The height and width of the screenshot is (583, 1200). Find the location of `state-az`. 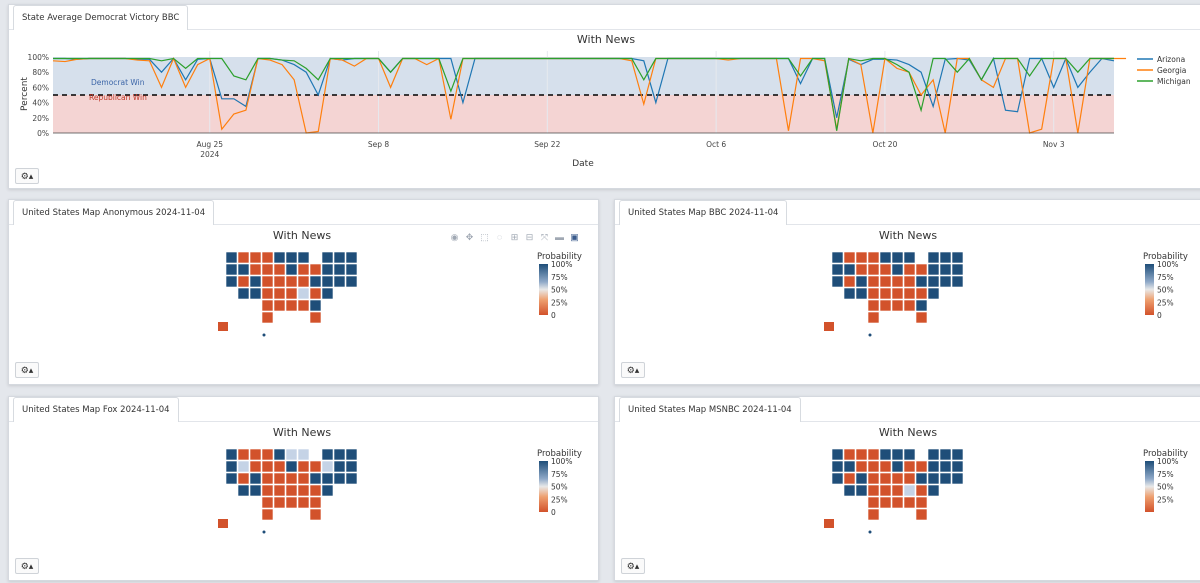

state-az is located at coordinates (243, 293).